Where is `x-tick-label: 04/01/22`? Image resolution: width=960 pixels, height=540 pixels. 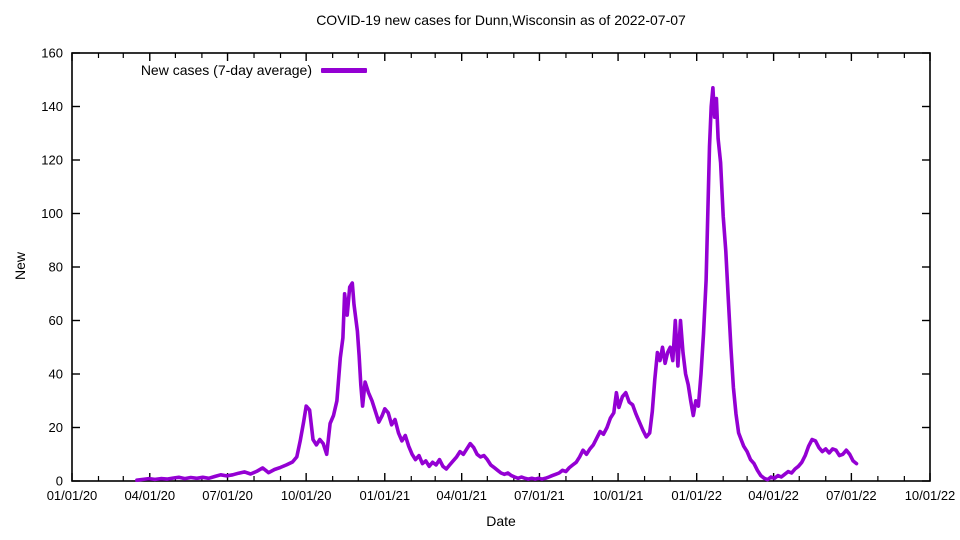 x-tick-label: 04/01/22 is located at coordinates (773, 495).